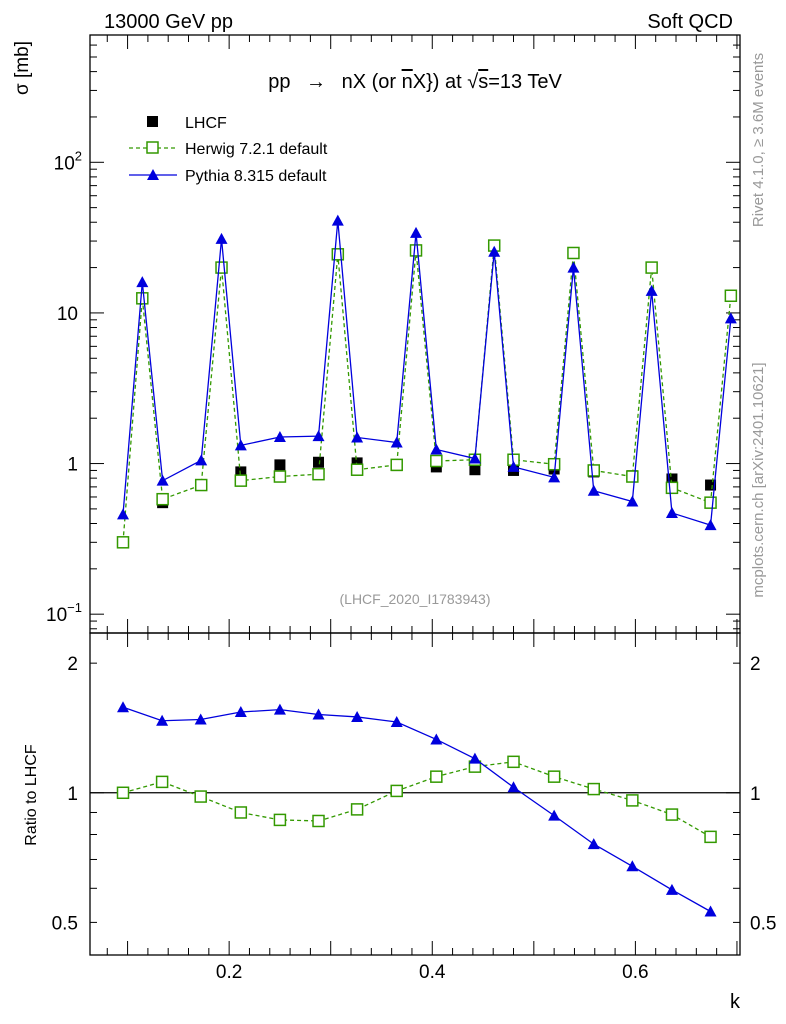 The width and height of the screenshot is (786, 1024). I want to click on x-tick-label: 0.4, so click(432, 972).